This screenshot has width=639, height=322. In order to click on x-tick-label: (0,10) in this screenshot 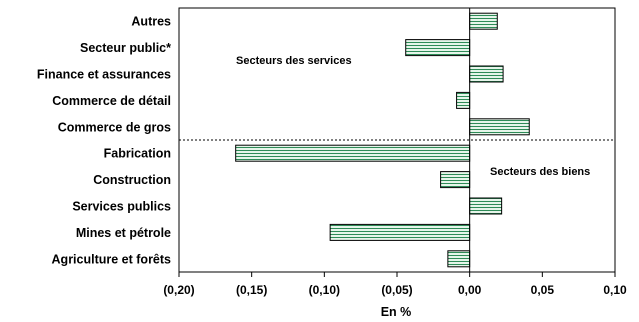, I will do `click(324, 290)`.